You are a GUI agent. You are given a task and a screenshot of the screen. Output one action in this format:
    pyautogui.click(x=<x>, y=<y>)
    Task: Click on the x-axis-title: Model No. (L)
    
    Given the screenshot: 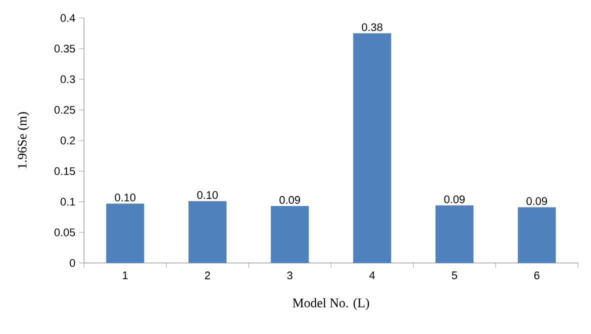 What is the action you would take?
    pyautogui.click(x=331, y=304)
    